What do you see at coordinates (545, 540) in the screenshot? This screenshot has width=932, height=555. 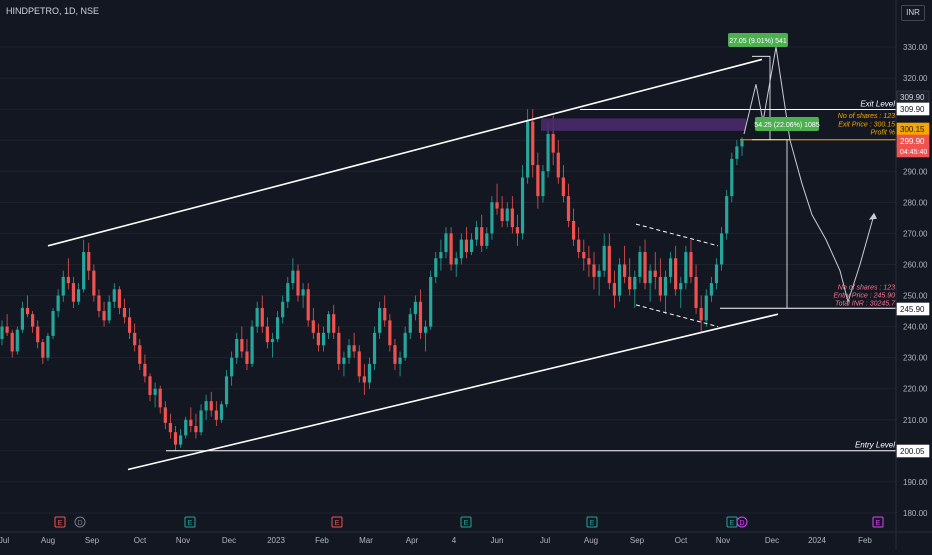 I see `time-tick-label: Jul` at bounding box center [545, 540].